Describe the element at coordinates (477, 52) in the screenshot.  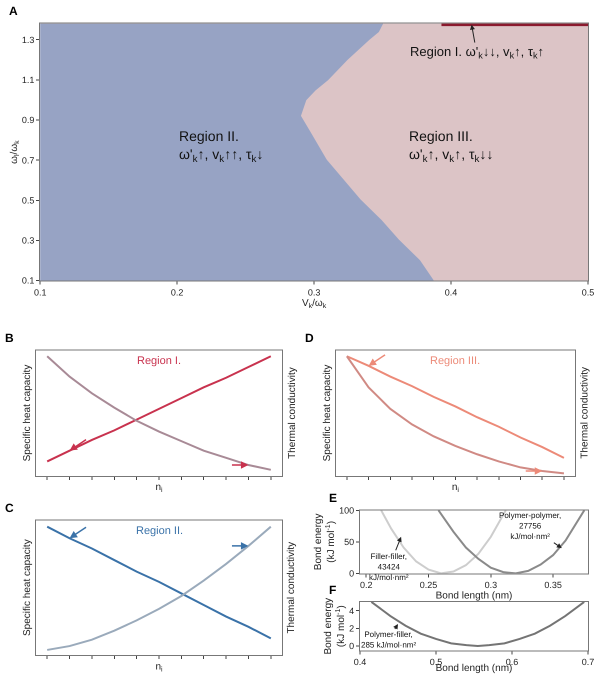
I see `annotation: Region I. ω'$_{k}$↓↓, v$_{k}$↑, τ$_{k}$↑` at that location.